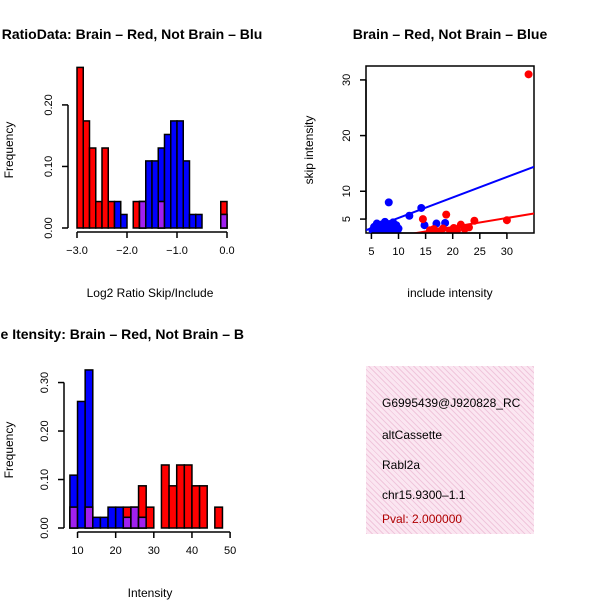 This screenshot has width=600, height=600. I want to click on x-axis-label: Intensity, so click(150, 593).